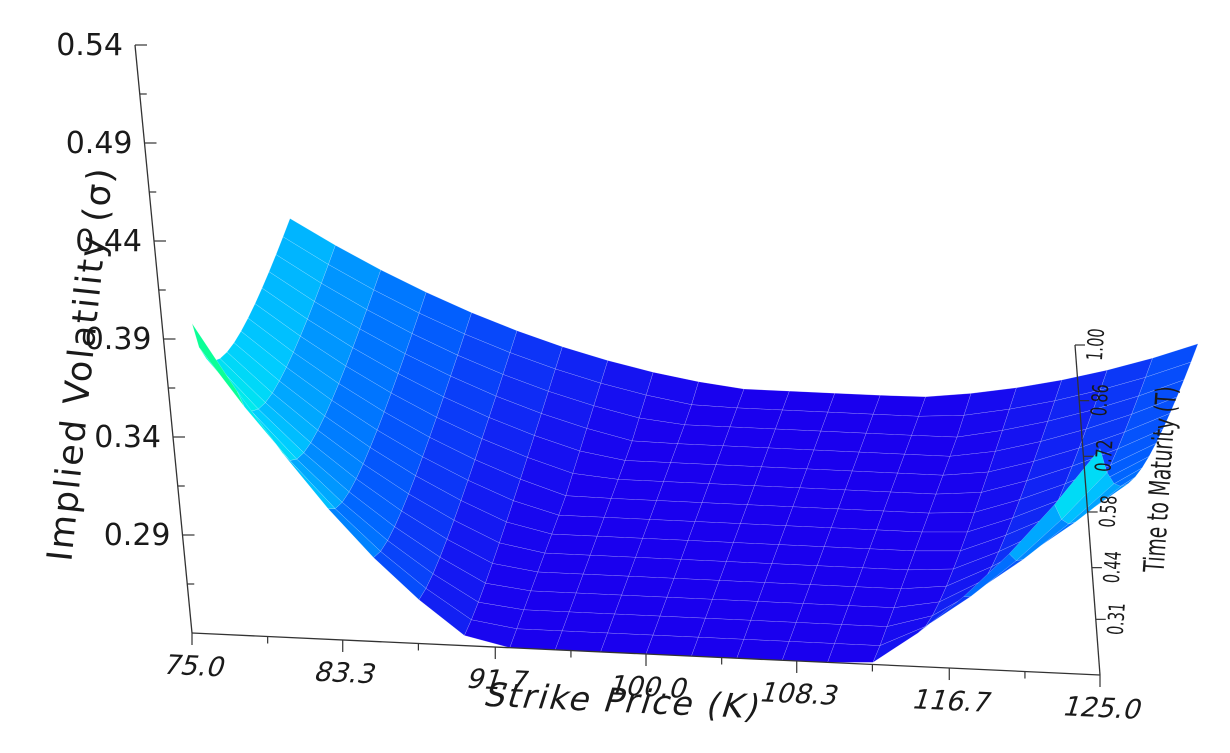  Describe the element at coordinates (1100, 400) in the screenshot. I see `y-tick-label: 0.86` at that location.